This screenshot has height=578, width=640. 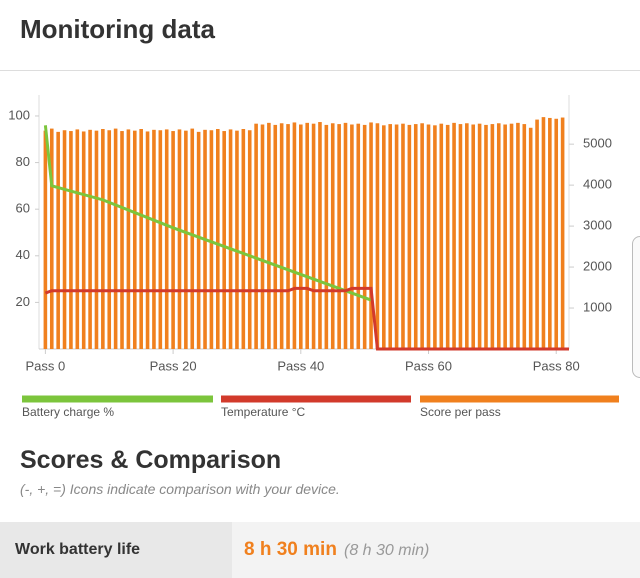 I want to click on result-comparison: (8 h 30 min), so click(x=387, y=550).